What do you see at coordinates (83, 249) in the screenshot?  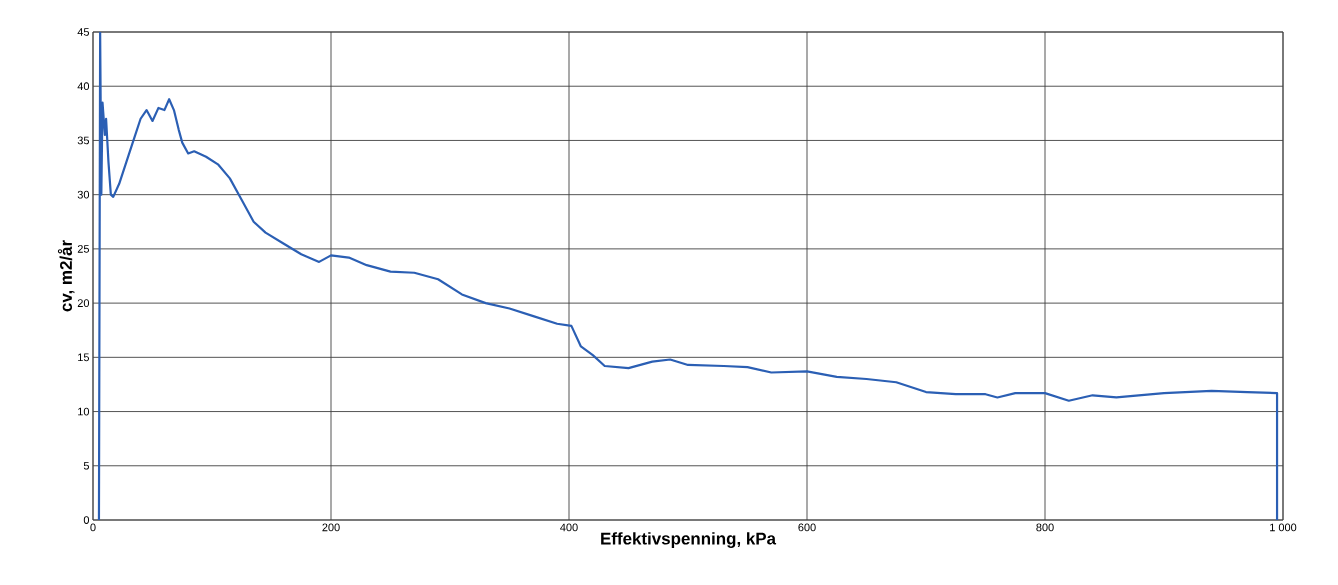 I see `y-tick-label: 25` at bounding box center [83, 249].